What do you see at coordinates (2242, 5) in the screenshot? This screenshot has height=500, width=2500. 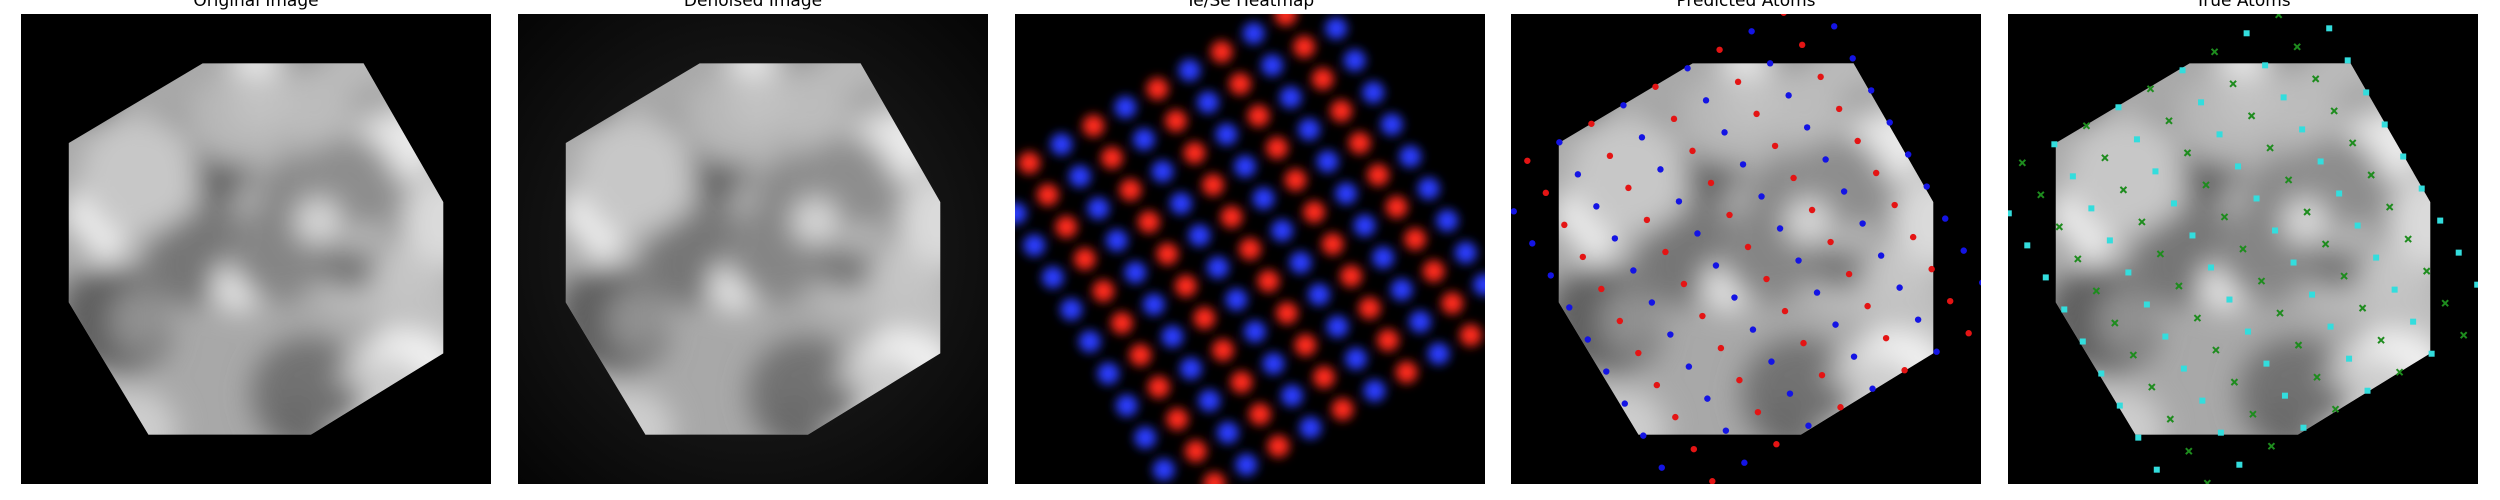 I see `panel-title: True Atoms` at bounding box center [2242, 5].